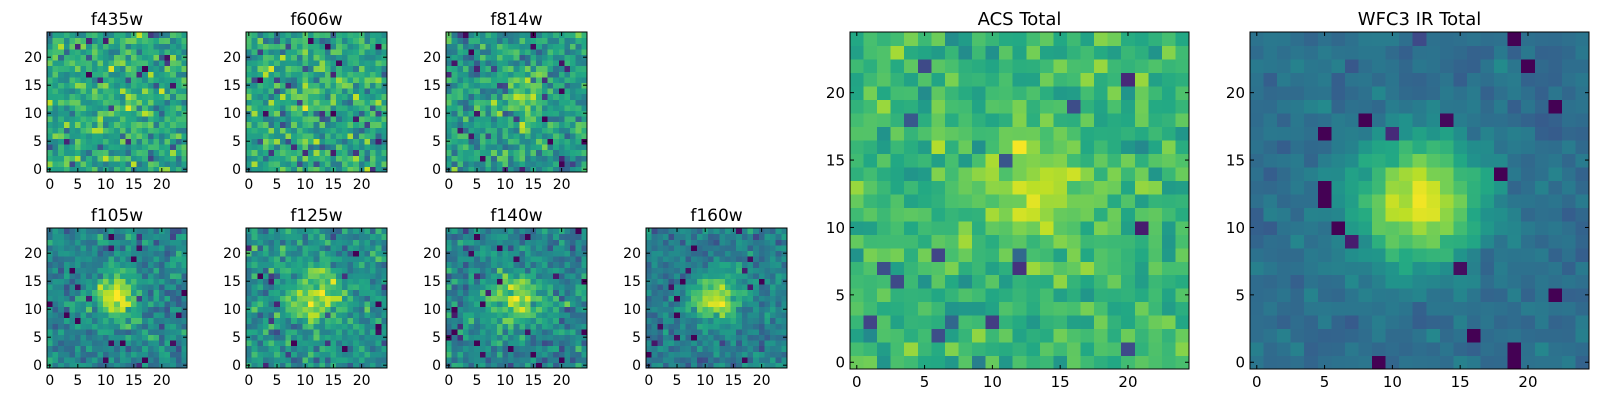 This screenshot has height=400, width=1600. Describe the element at coordinates (232, 114) in the screenshot. I see `y-tick-label: 10` at that location.